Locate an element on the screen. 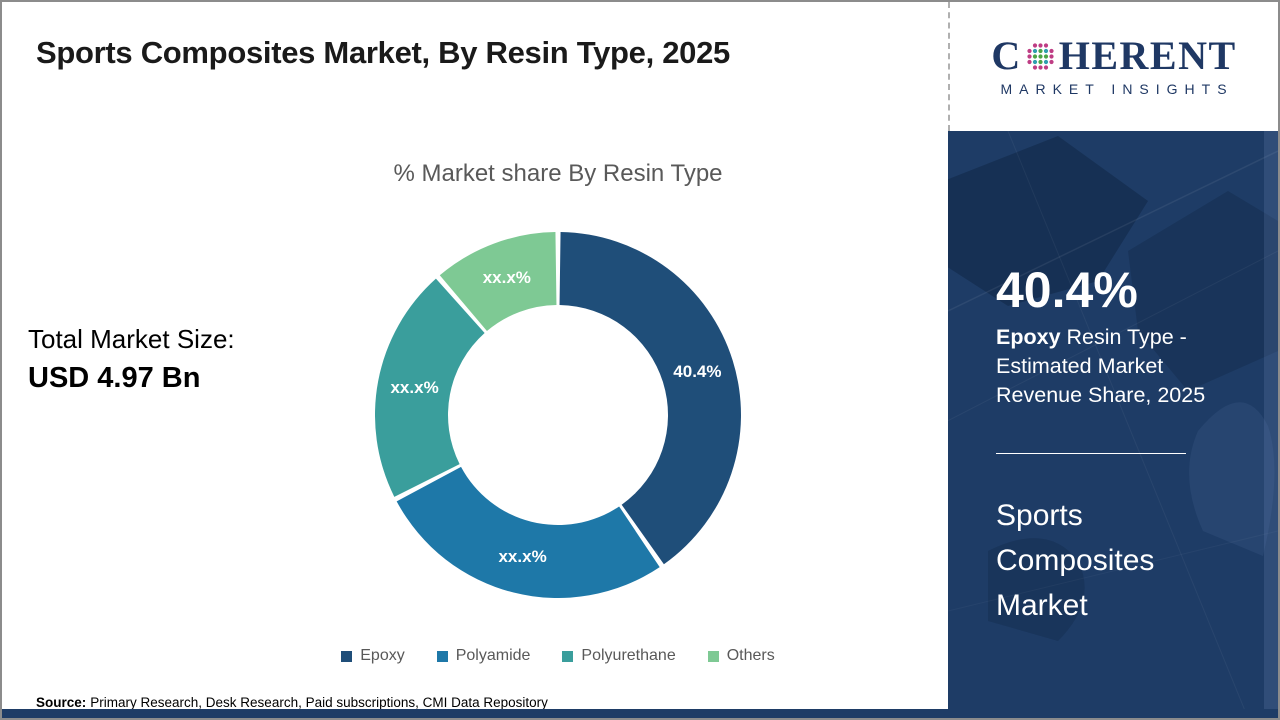 Image resolution: width=1280 pixels, height=720 pixels. donut-label-epoxy: 40.4% is located at coordinates (697, 371).